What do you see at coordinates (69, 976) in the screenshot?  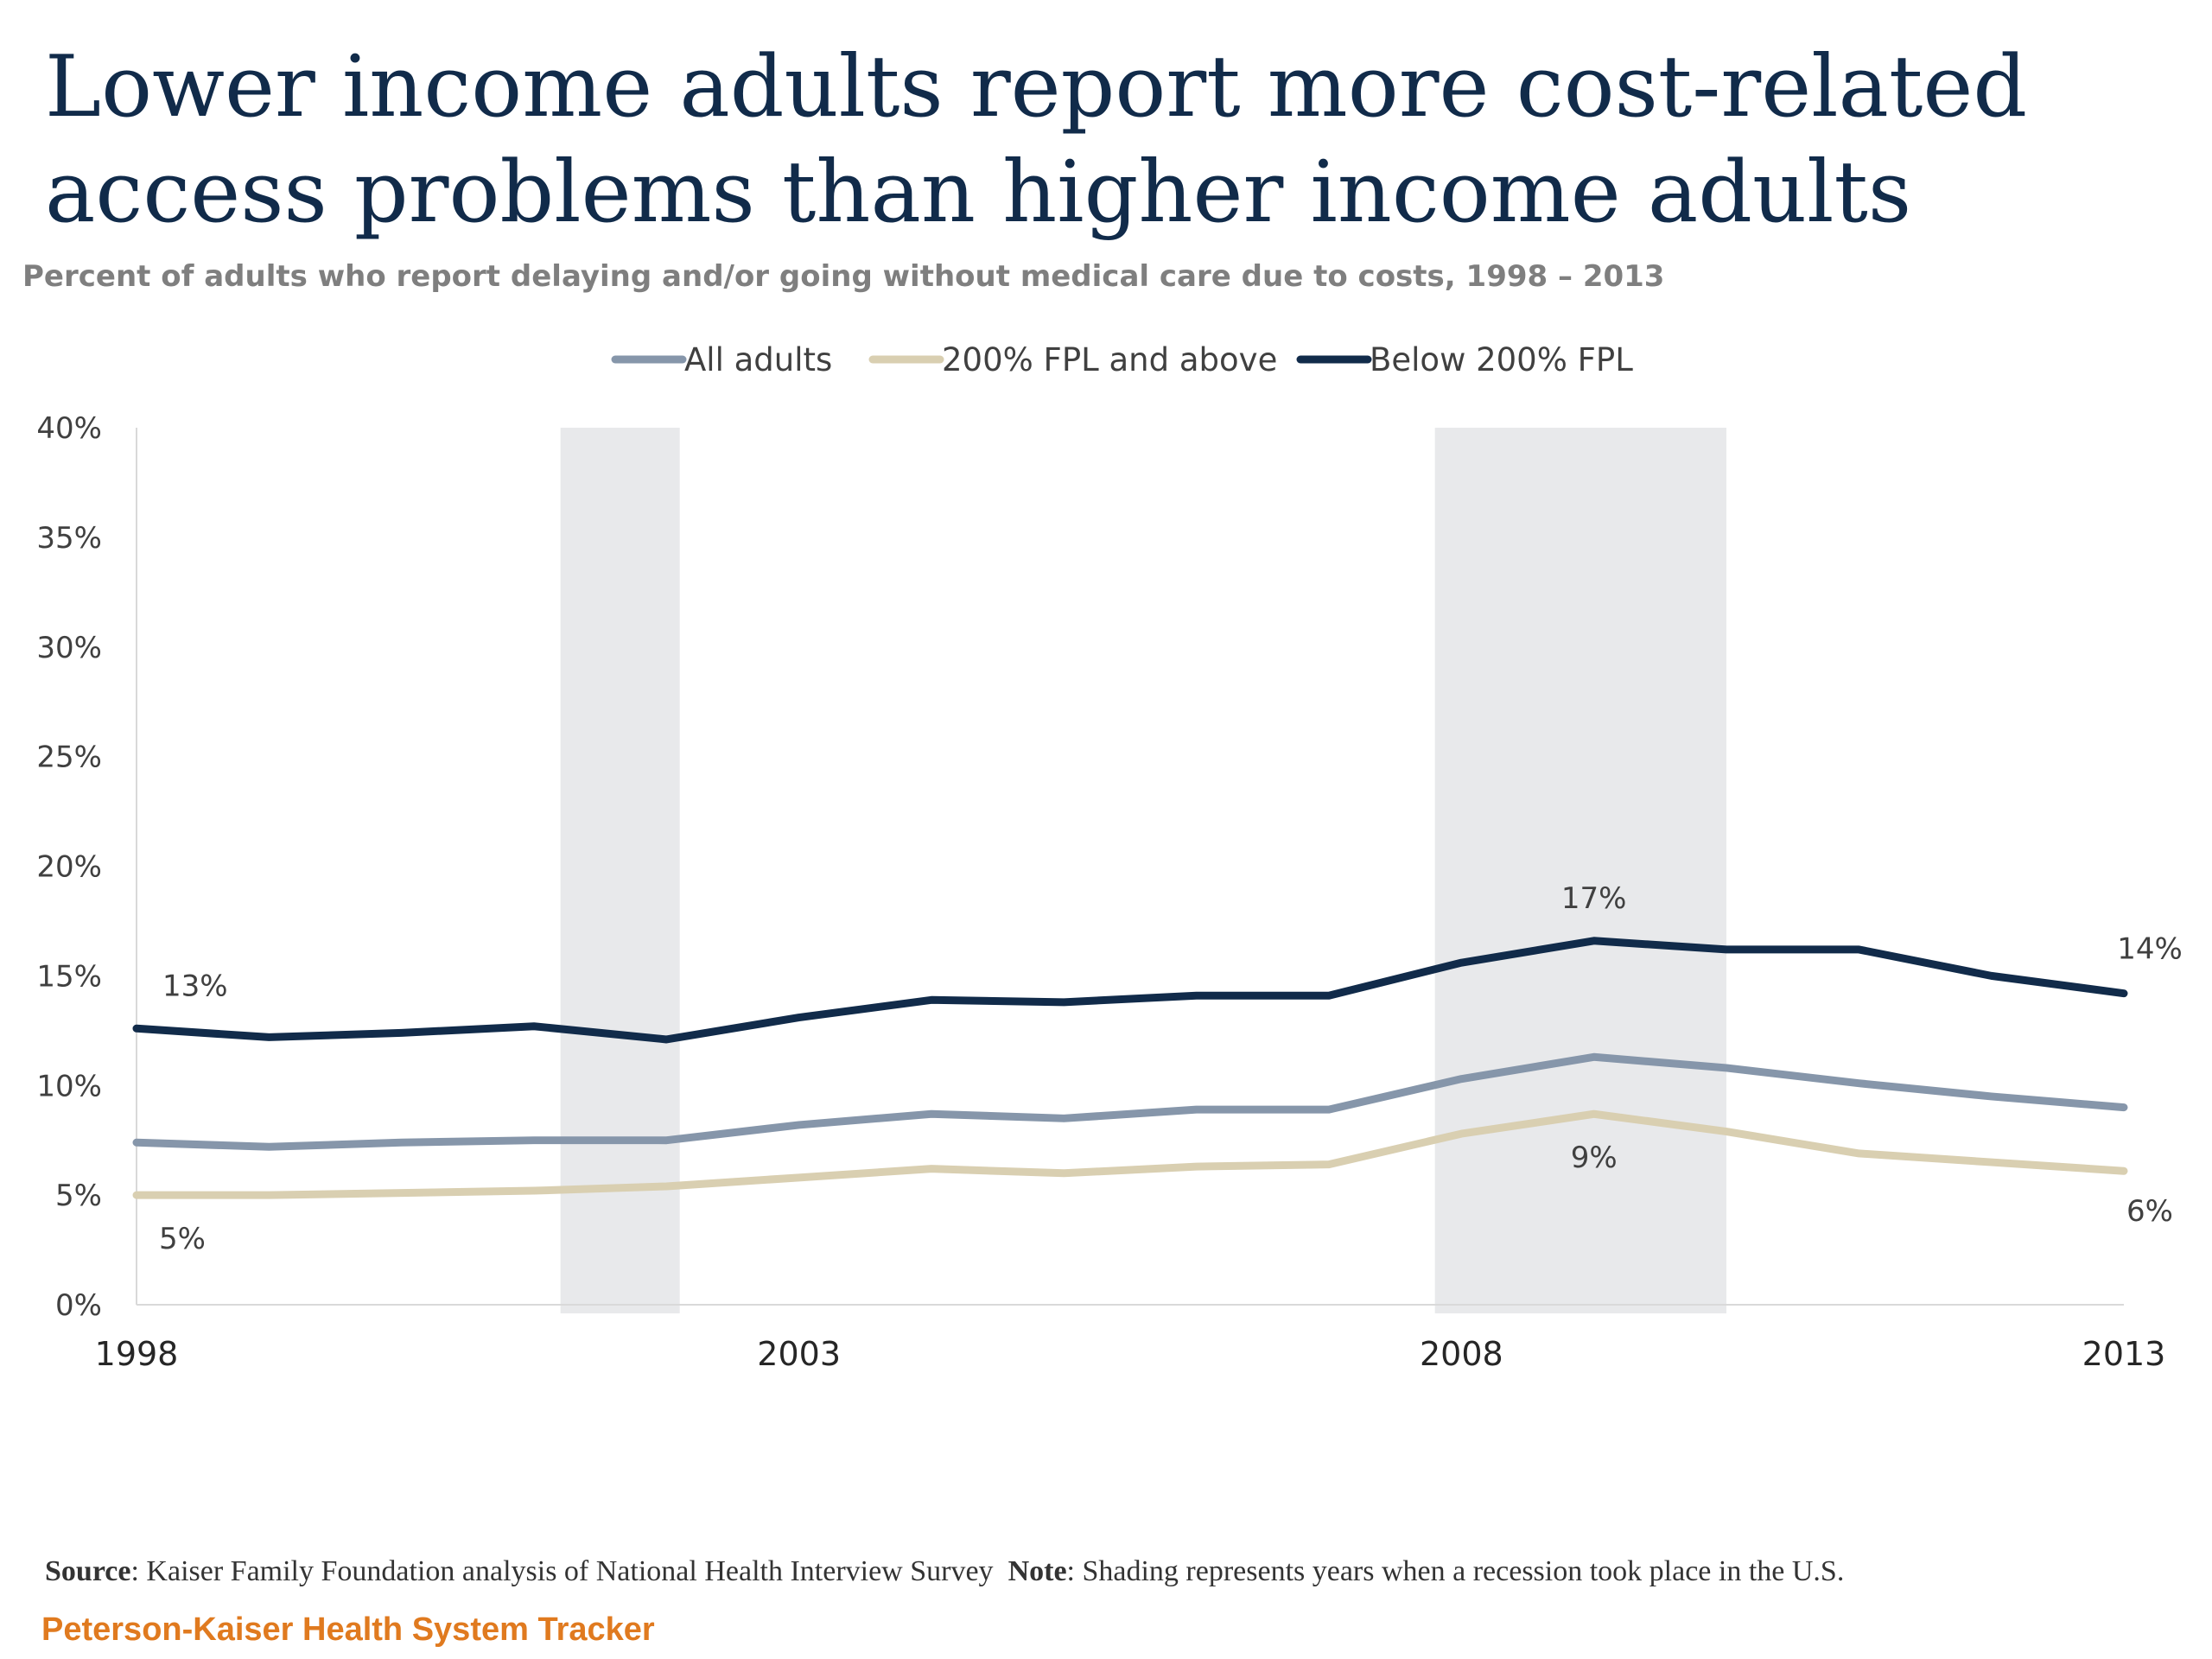 I see `y-tick-label: 15%` at bounding box center [69, 976].